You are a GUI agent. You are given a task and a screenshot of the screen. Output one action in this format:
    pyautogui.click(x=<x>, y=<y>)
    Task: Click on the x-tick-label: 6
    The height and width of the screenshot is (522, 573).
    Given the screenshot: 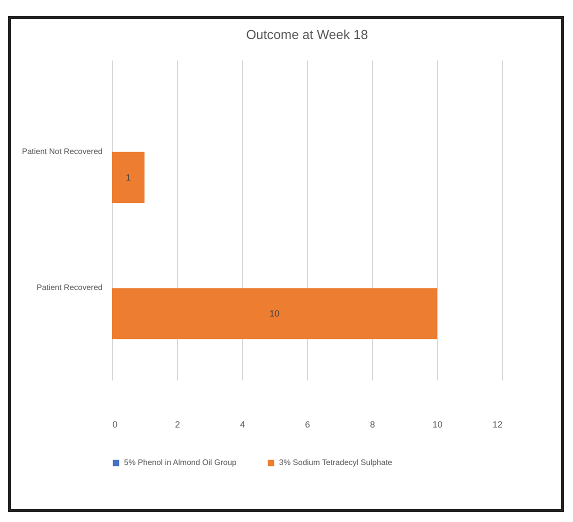 What is the action you would take?
    pyautogui.click(x=307, y=425)
    